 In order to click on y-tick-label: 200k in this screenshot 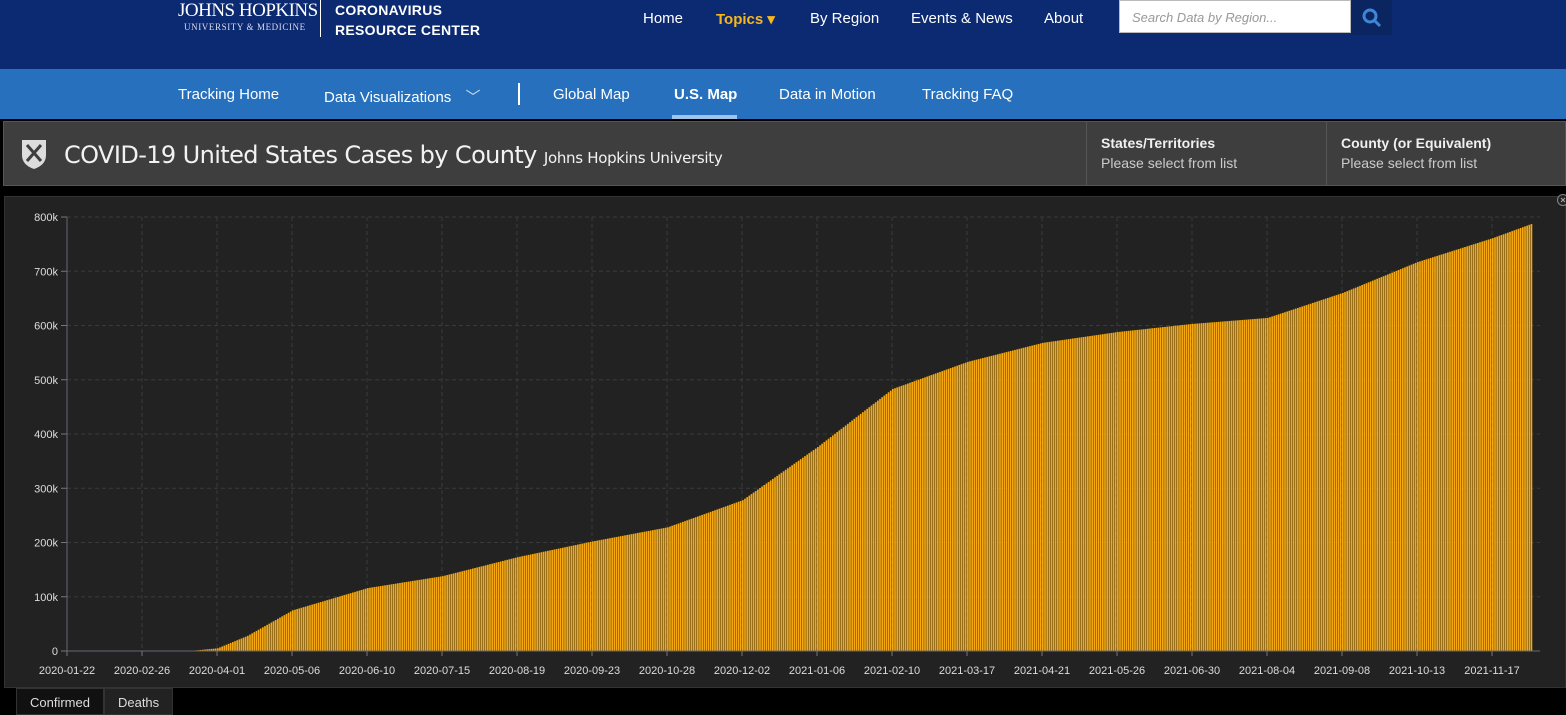, I will do `click(46, 544)`.